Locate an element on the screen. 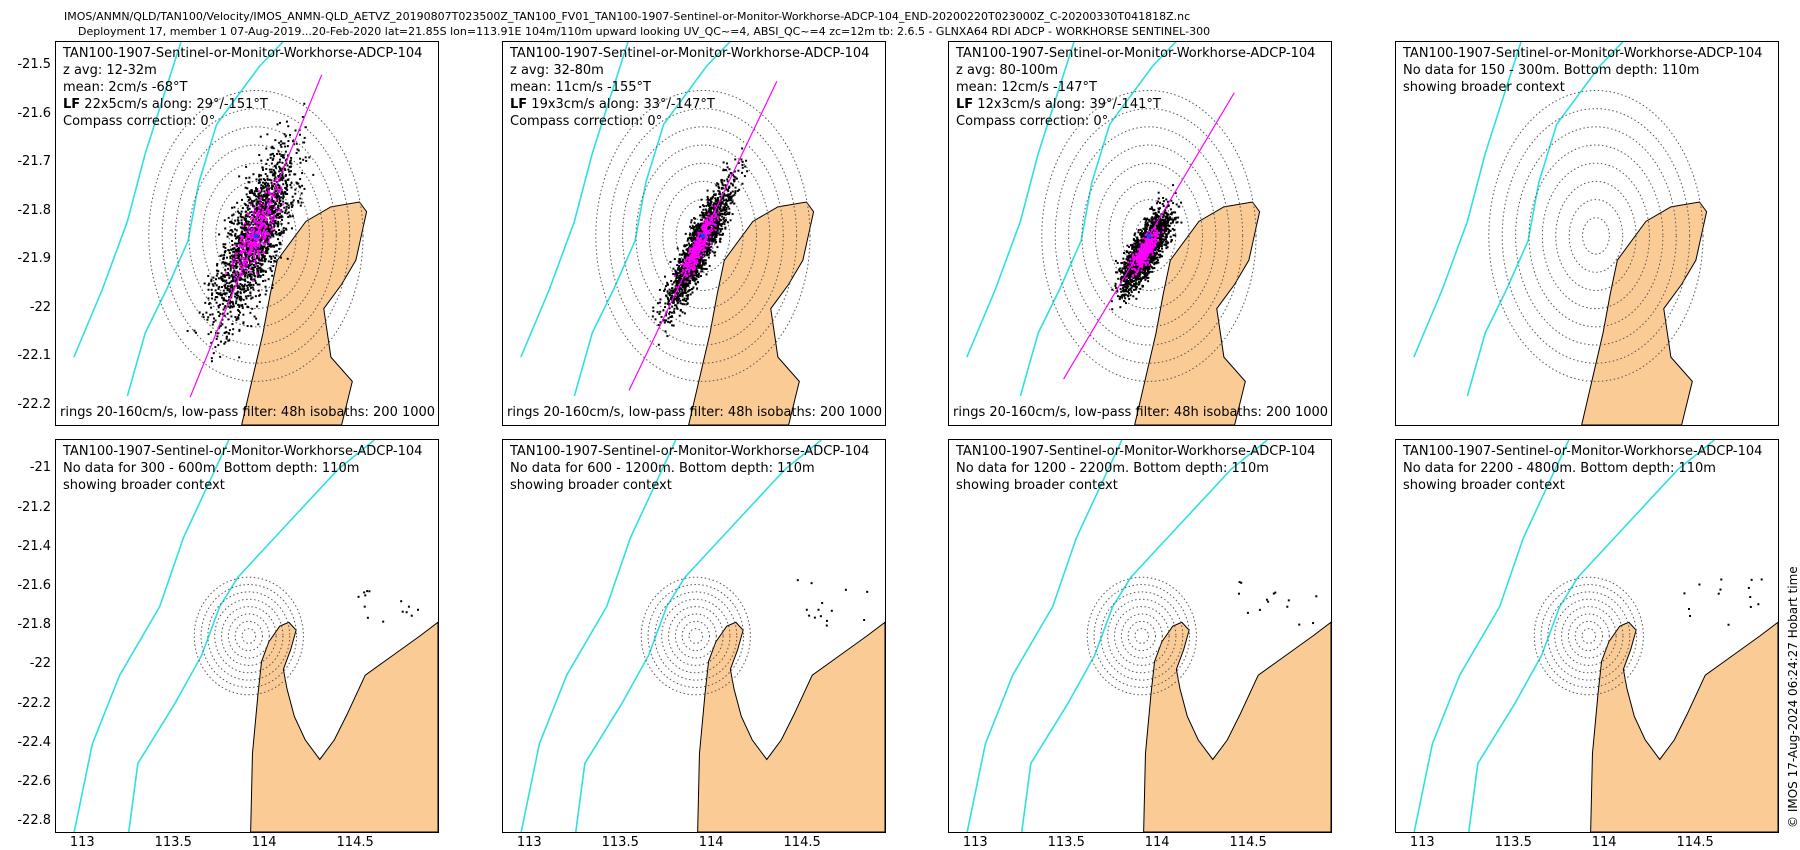 This screenshot has height=850, width=1800. speed-ring is located at coordinates (1149, 235).